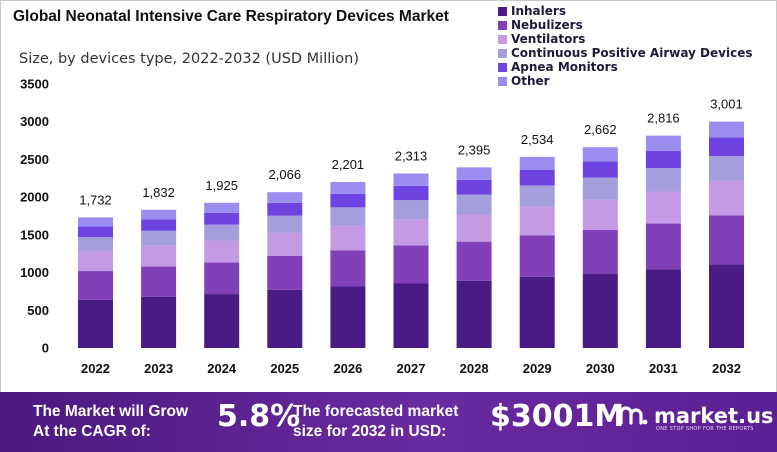  I want to click on legend-item: Other, so click(625, 81).